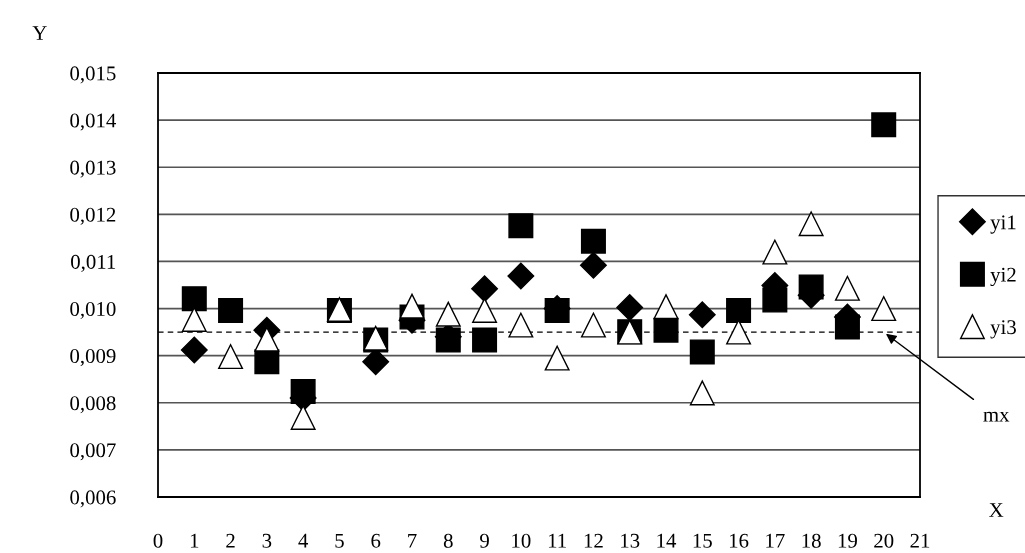  Describe the element at coordinates (39, 33) in the screenshot. I see `y-axis-title: Y` at that location.